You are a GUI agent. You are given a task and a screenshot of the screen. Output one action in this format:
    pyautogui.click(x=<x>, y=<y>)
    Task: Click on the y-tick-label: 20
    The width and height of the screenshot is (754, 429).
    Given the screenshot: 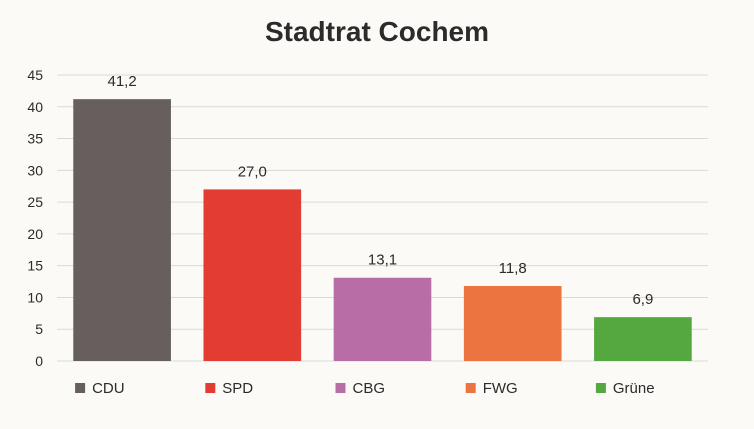 What is the action you would take?
    pyautogui.click(x=35, y=234)
    